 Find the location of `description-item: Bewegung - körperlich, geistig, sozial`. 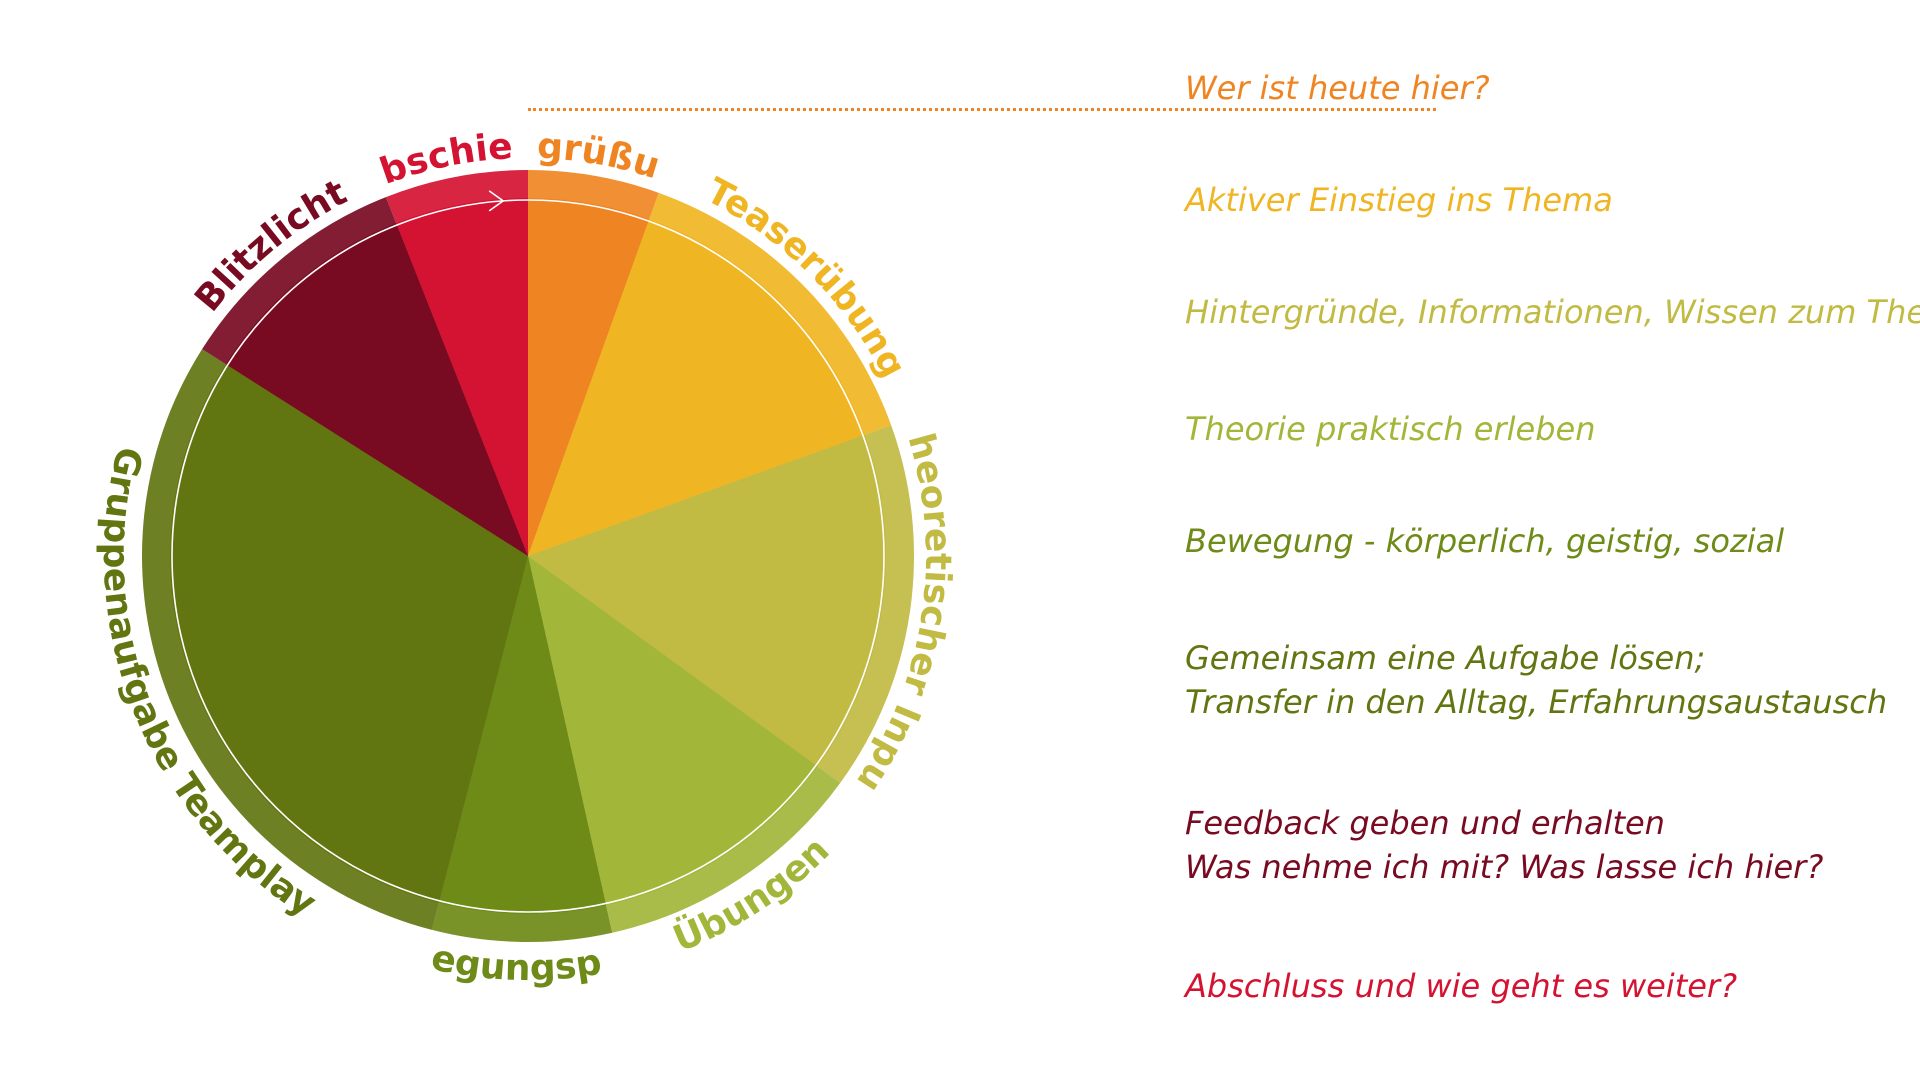

description-item: Bewegung - körperlich, geistig, sozial is located at coordinates (1484, 541).